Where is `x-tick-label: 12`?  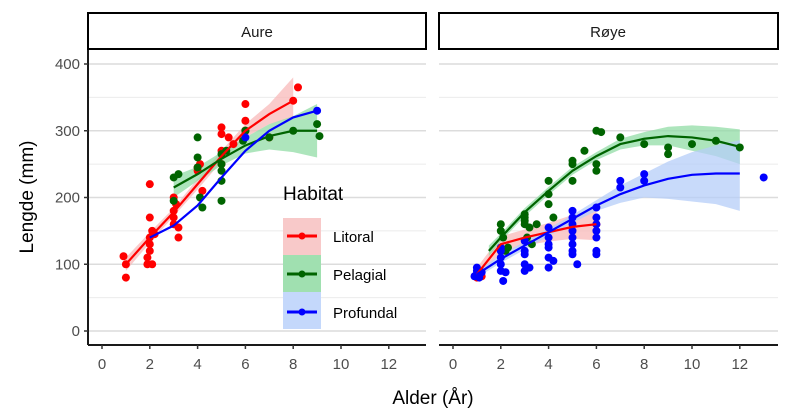
x-tick-label: 12 is located at coordinates (388, 364).